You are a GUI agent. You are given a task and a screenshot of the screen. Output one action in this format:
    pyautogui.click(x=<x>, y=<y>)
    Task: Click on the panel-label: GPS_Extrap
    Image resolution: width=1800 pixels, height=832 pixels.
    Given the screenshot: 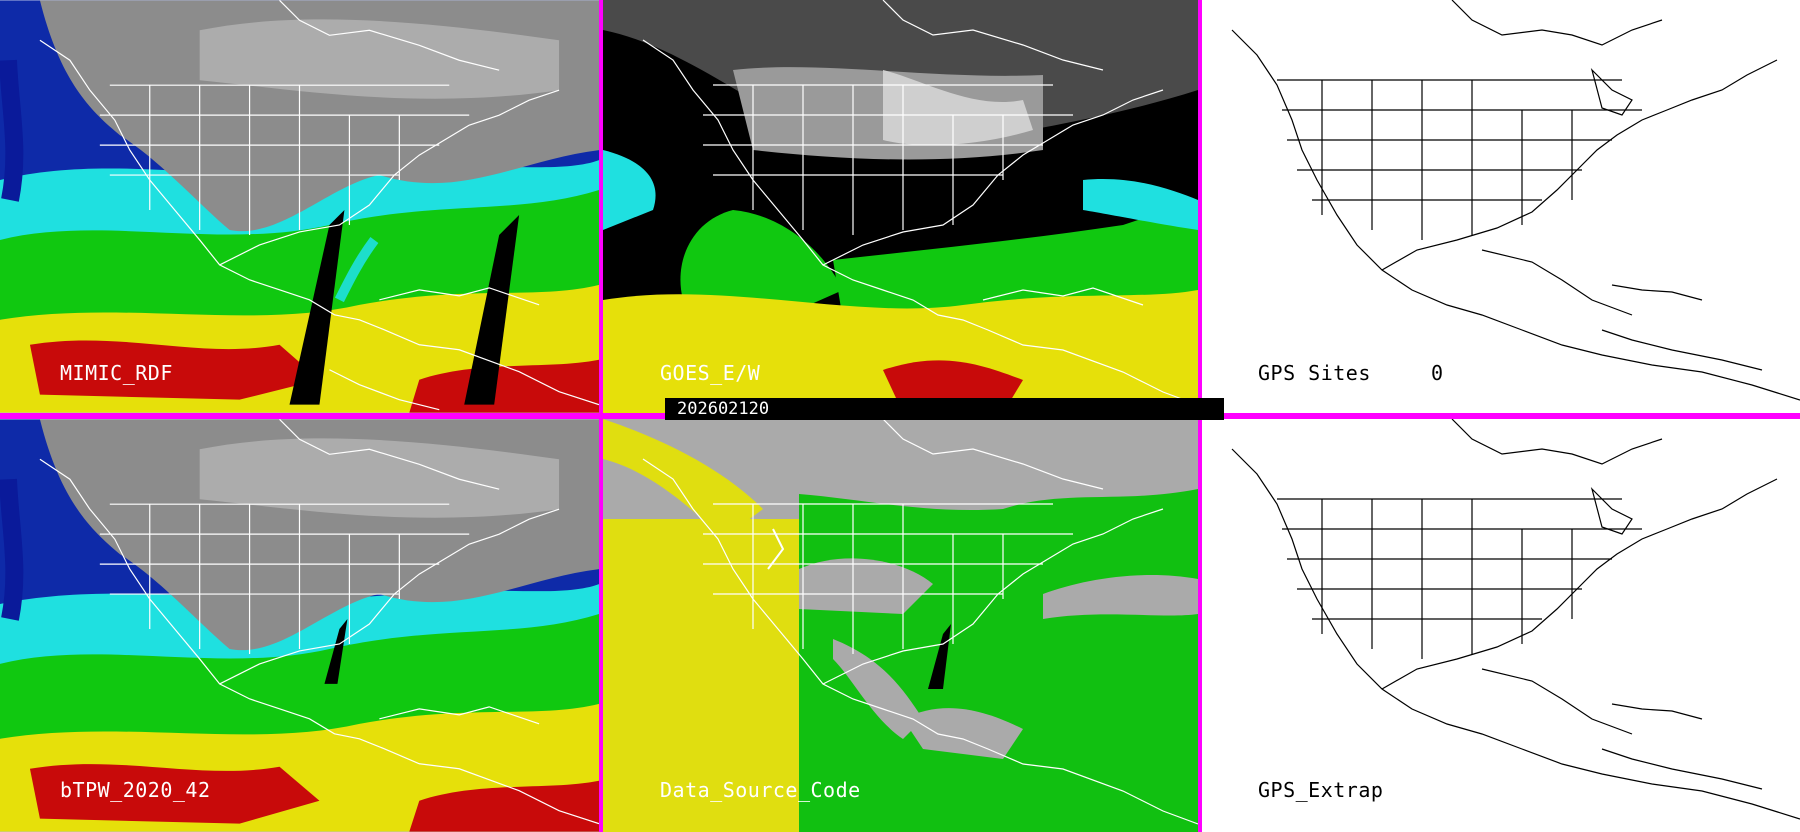 What is the action you would take?
    pyautogui.click(x=1321, y=790)
    